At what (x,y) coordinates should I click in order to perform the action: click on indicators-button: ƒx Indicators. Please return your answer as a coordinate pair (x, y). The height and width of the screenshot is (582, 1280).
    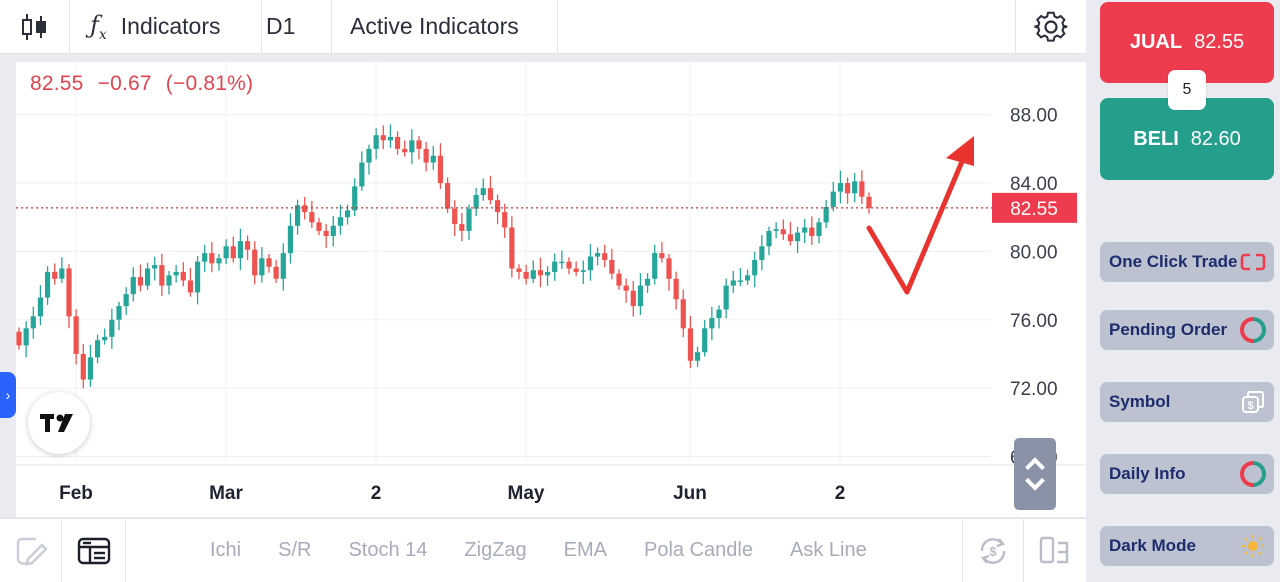
    Looking at the image, I should click on (166, 26).